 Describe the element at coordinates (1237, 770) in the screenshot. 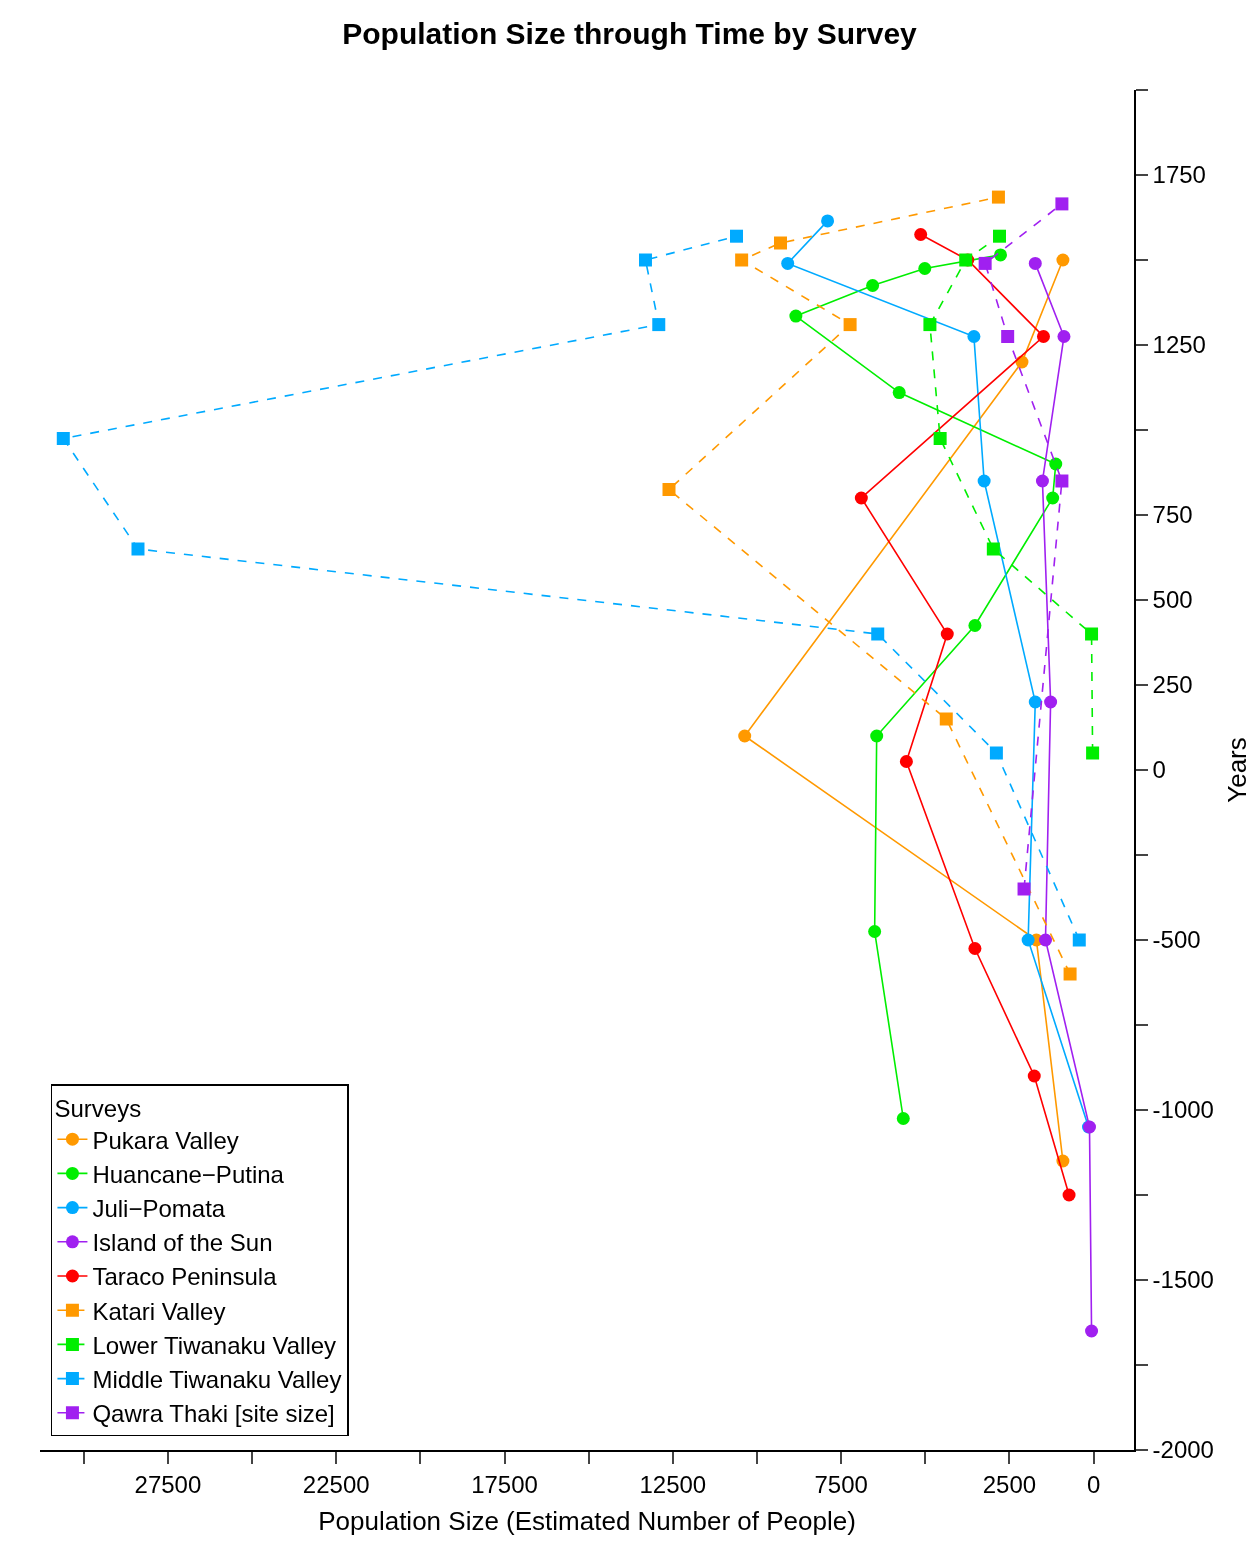

I see `y-axis-title: Years` at that location.